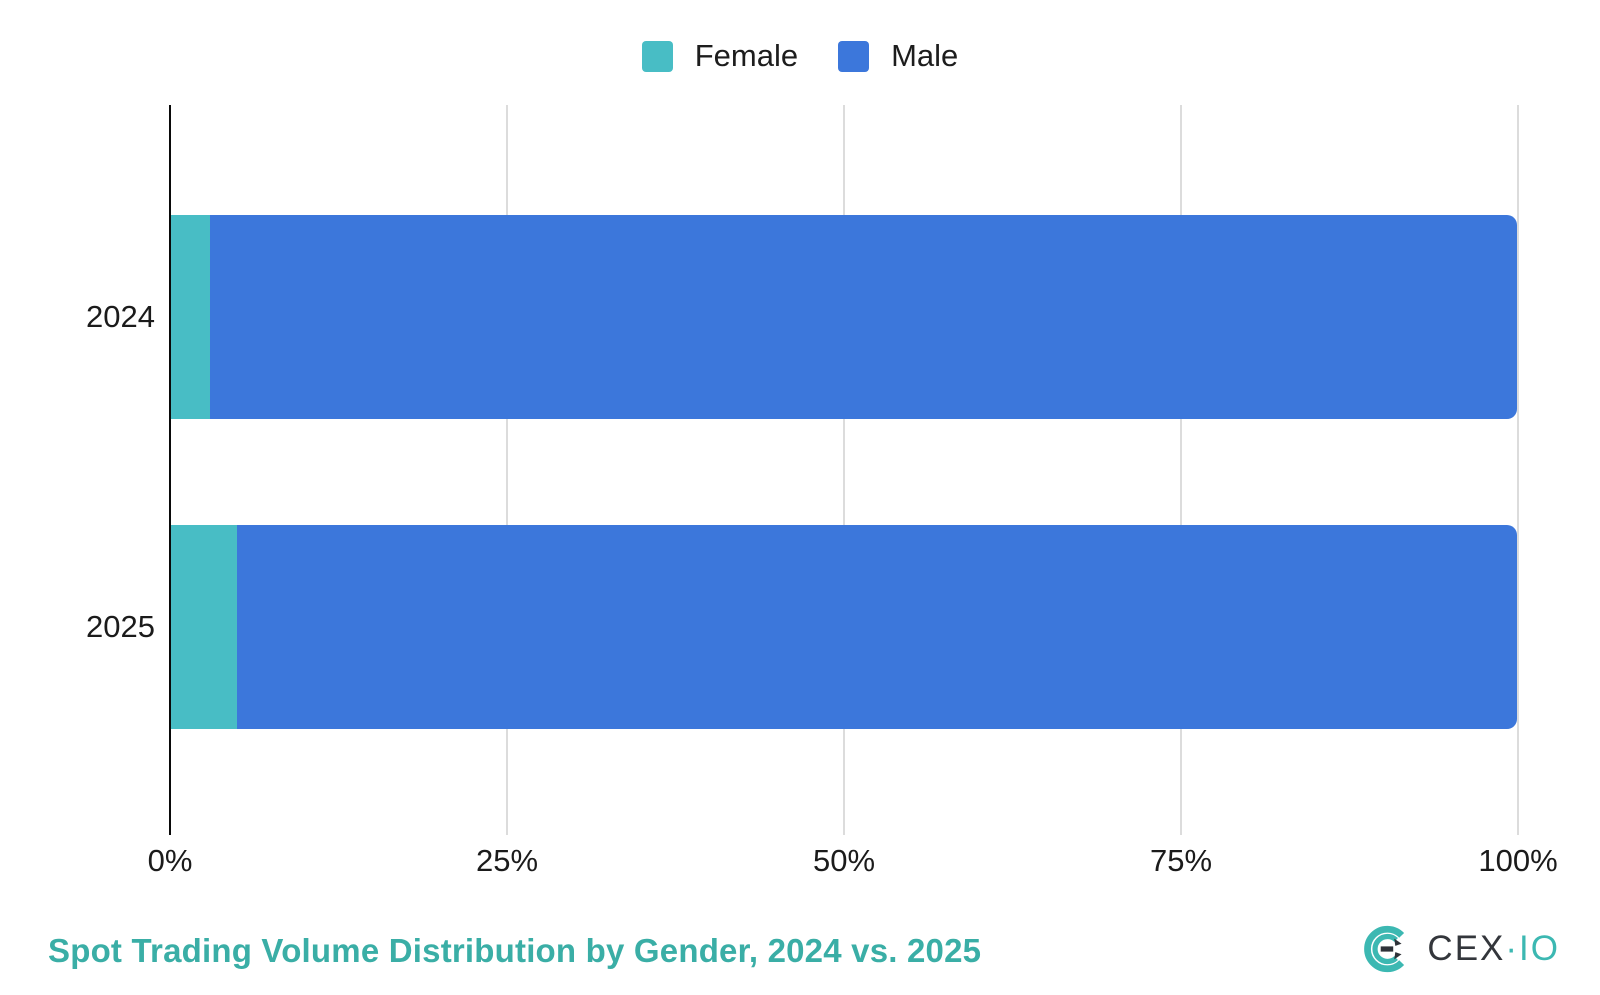  I want to click on legend-item-female: Female, so click(720, 56).